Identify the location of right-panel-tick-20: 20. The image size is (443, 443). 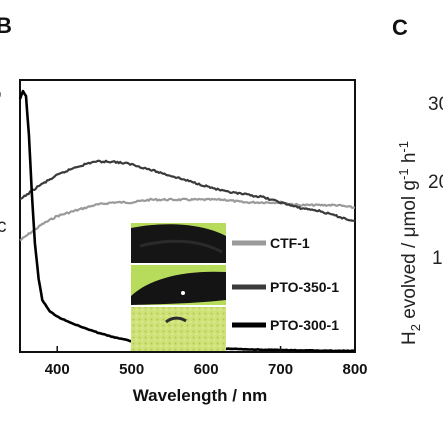
(435, 182).